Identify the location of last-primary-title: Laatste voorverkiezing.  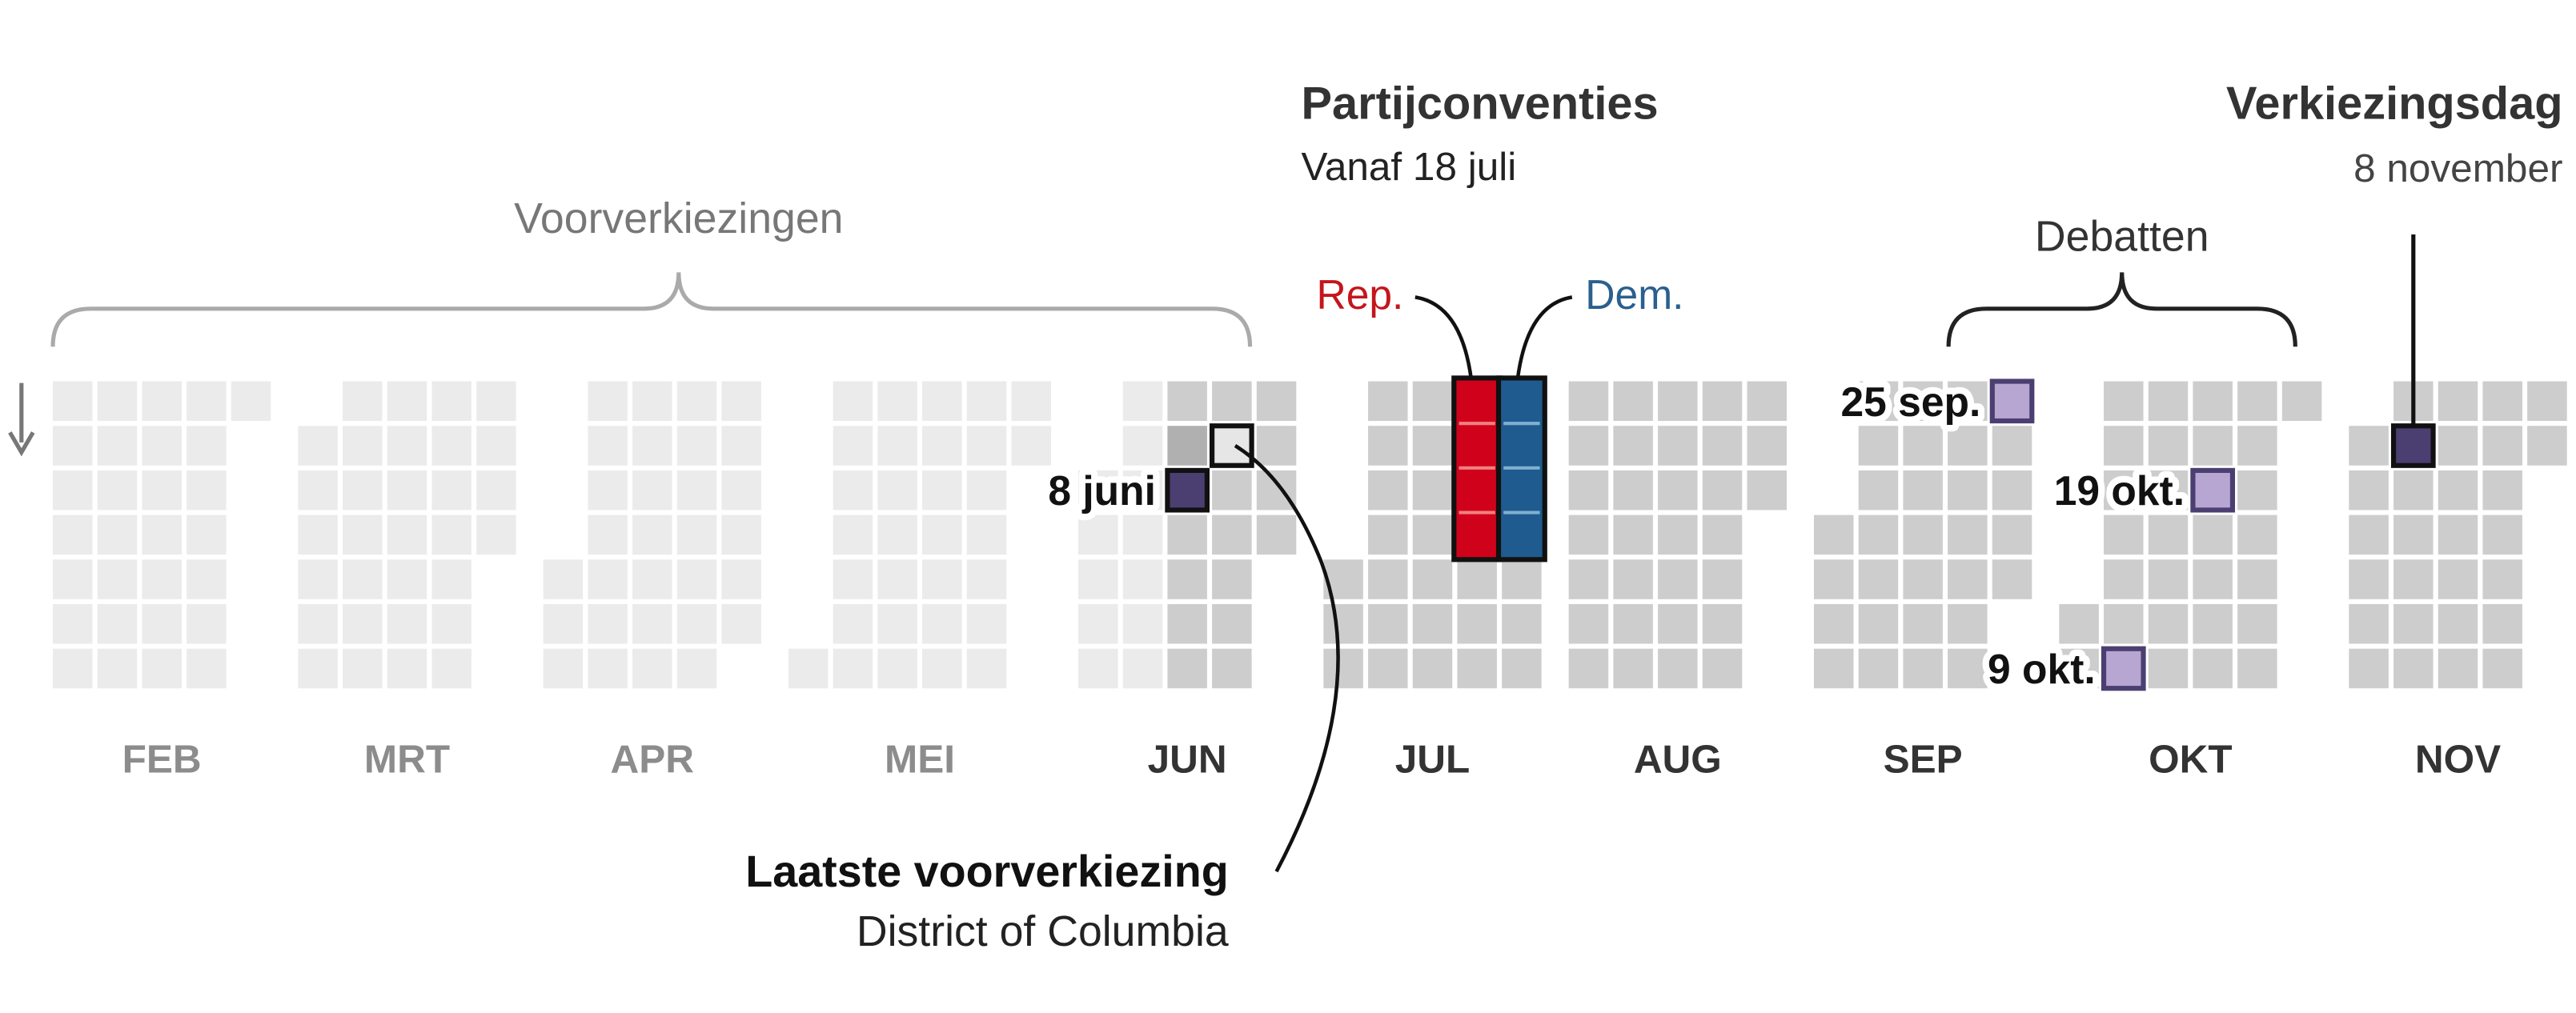
(987, 872).